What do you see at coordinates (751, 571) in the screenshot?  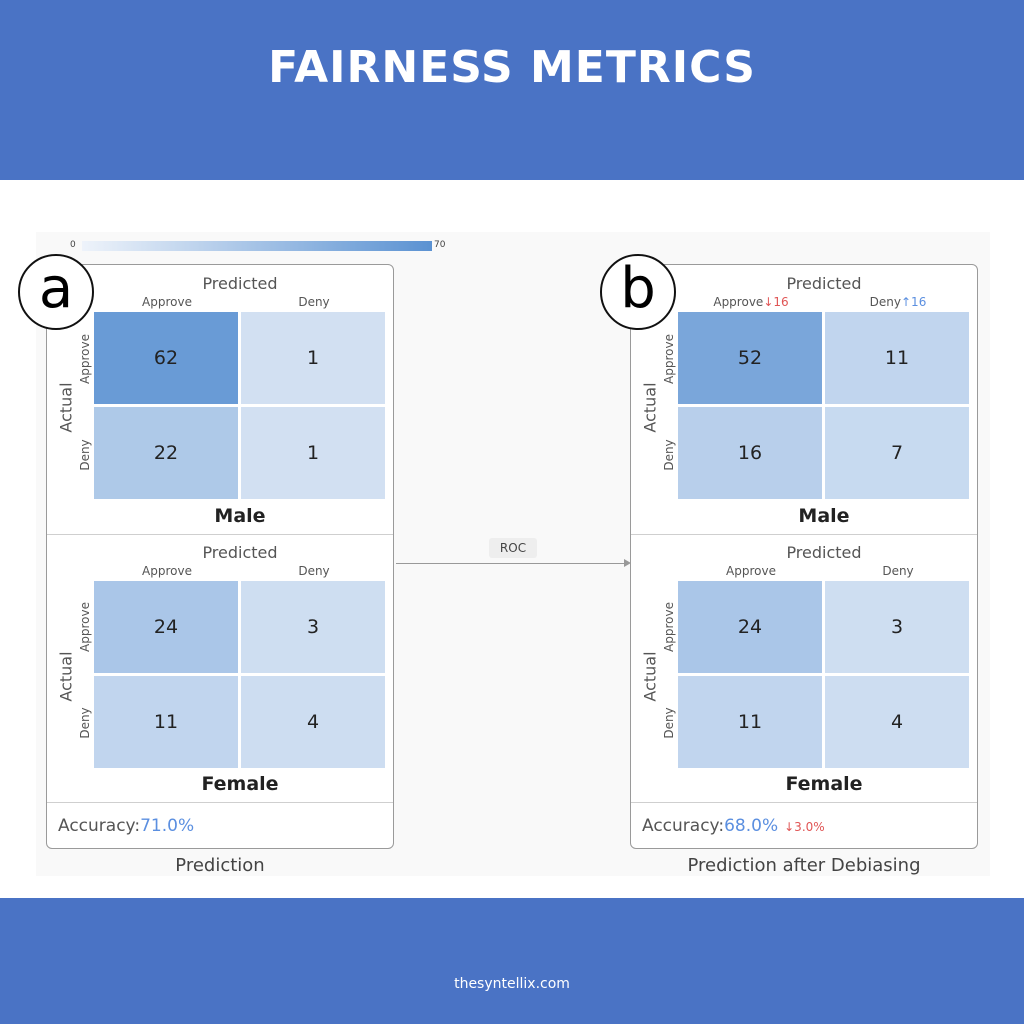 I see `b-female-col-approve: Approve` at bounding box center [751, 571].